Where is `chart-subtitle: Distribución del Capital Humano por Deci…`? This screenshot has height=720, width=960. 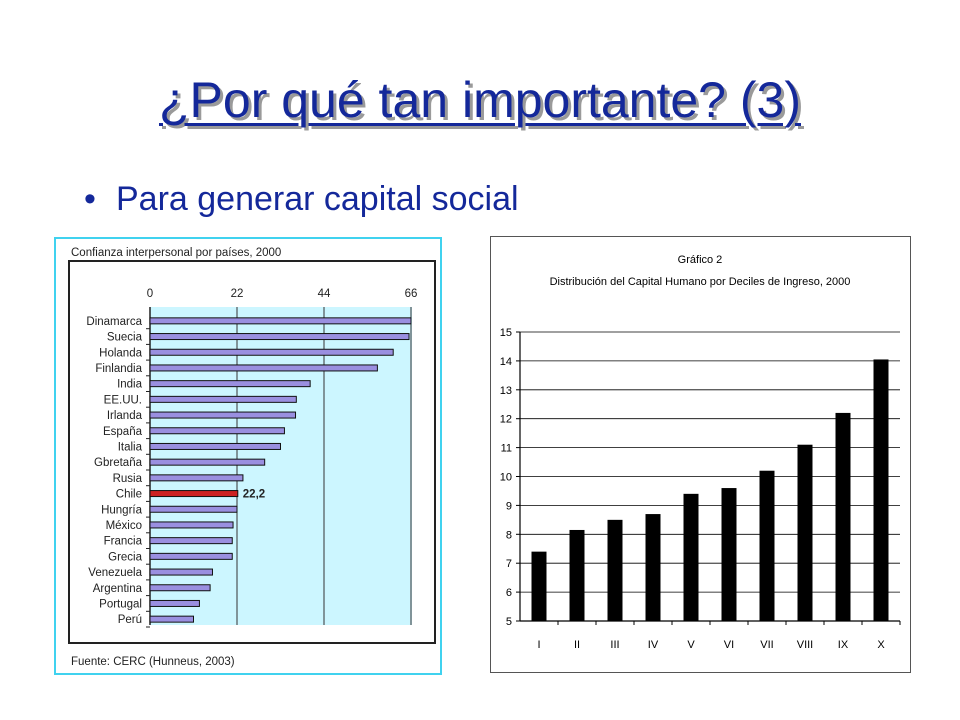 chart-subtitle: Distribución del Capital Humano por Deci… is located at coordinates (700, 282).